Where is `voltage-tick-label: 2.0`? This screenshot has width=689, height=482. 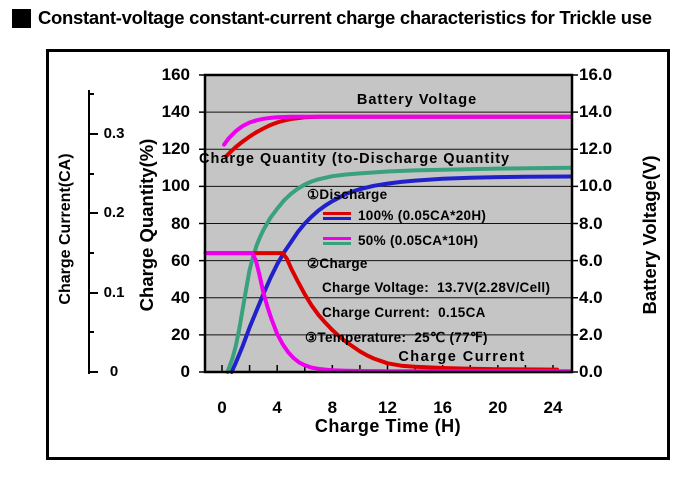 voltage-tick-label: 2.0 is located at coordinates (591, 334).